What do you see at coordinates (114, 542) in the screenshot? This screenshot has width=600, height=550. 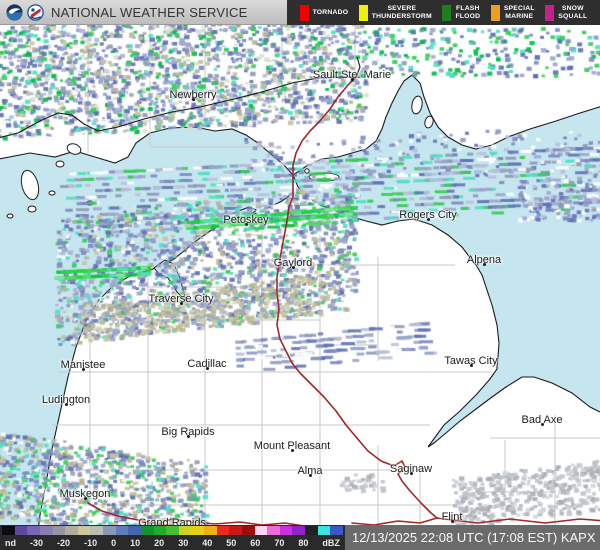 I see `colorbar-tick: 0` at bounding box center [114, 542].